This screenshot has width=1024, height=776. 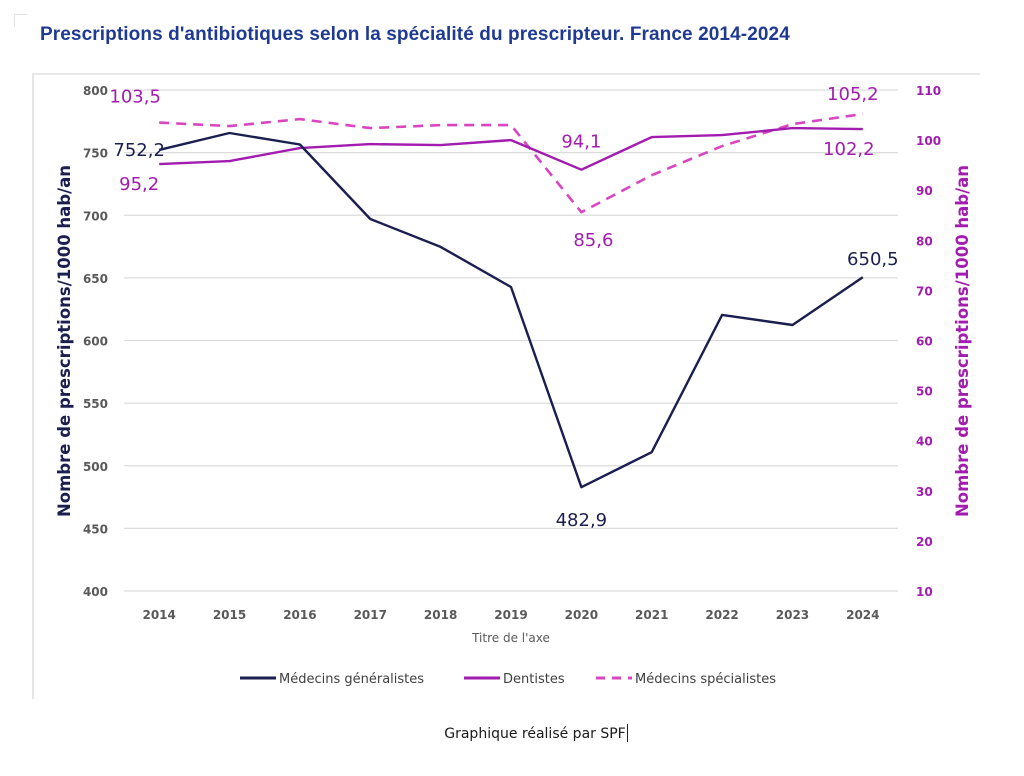 What do you see at coordinates (229, 615) in the screenshot?
I see `x-axis-tick-label: 2015` at bounding box center [229, 615].